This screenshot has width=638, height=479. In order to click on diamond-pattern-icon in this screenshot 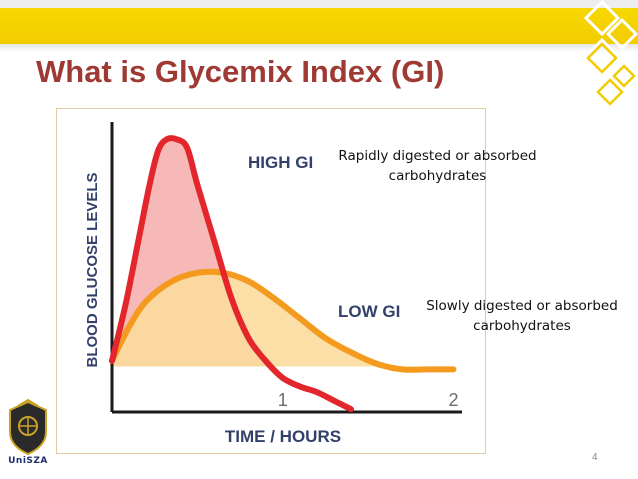, I will do `click(609, 53)`.